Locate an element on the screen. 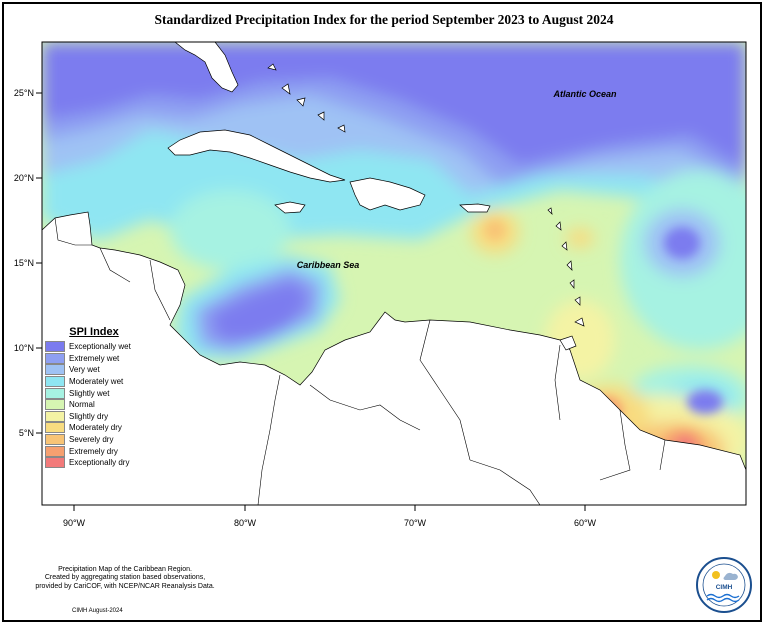 This screenshot has height=628, width=768. credit-text: CIMH August-2024 is located at coordinates (97, 611).